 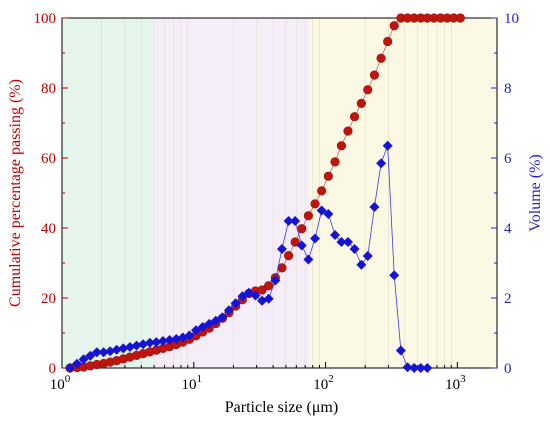 What do you see at coordinates (508, 159) in the screenshot?
I see `y-right-tick-label: 6` at bounding box center [508, 159].